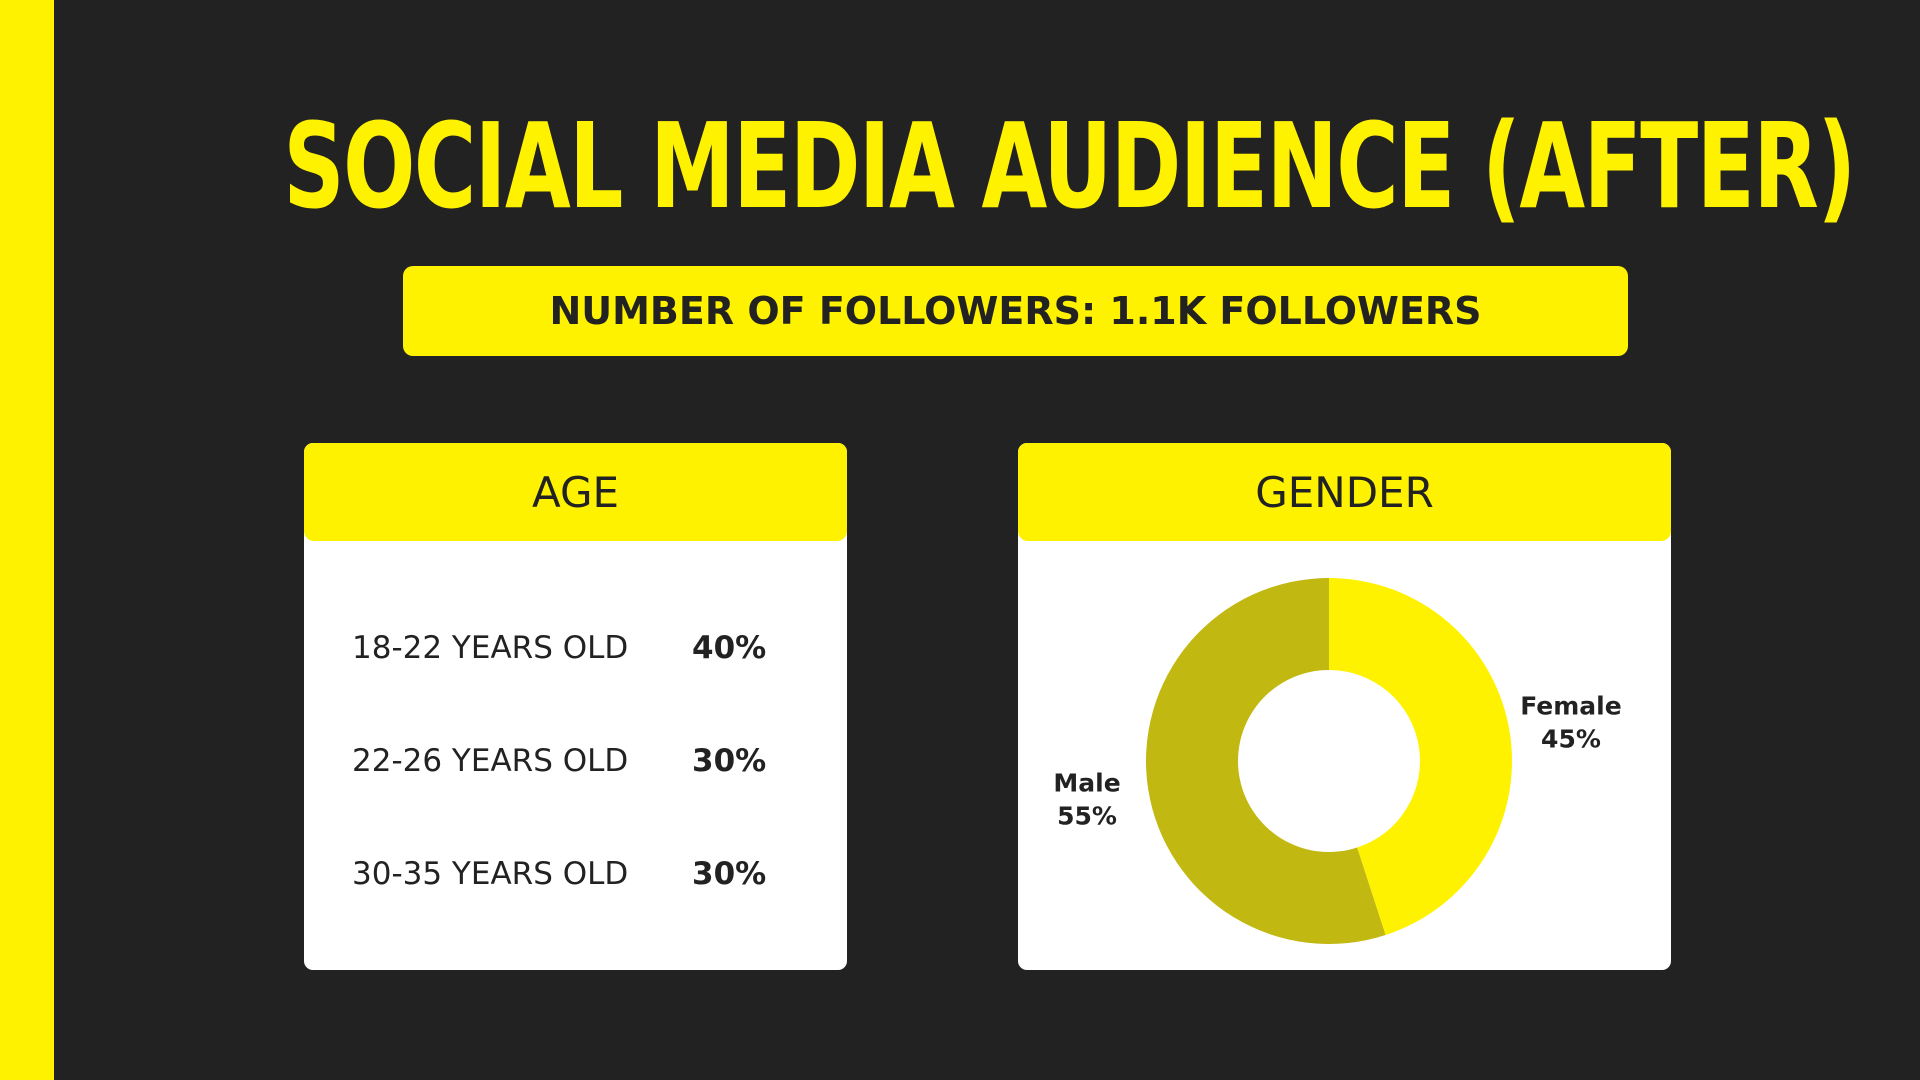  What do you see at coordinates (1570, 706) in the screenshot?
I see `slice-name-label: Female` at bounding box center [1570, 706].